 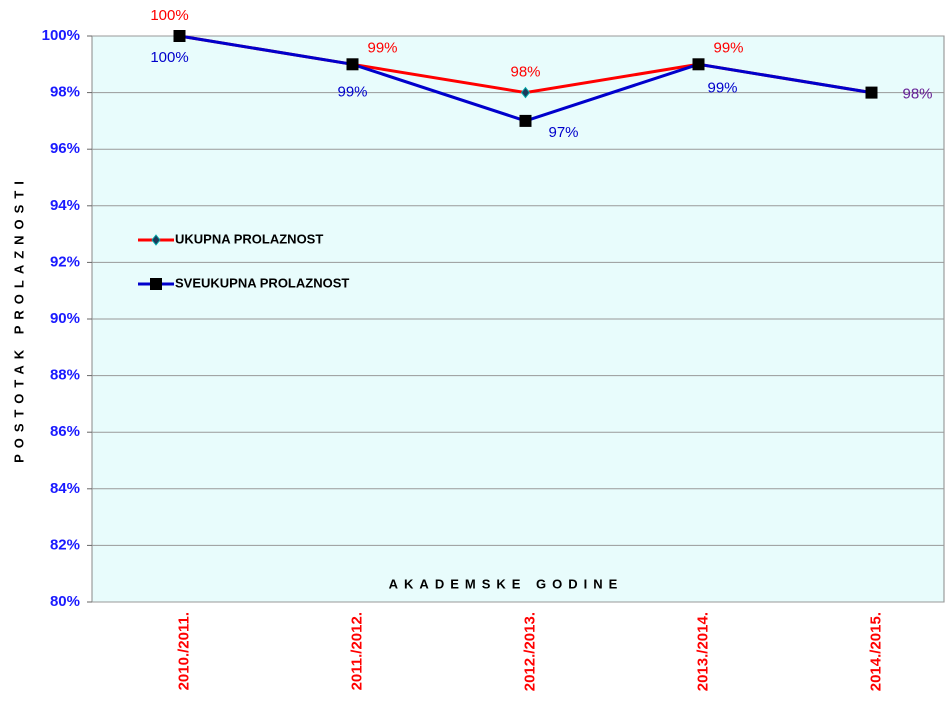 What do you see at coordinates (65, 431) in the screenshot?
I see `y-tick-label: 86%` at bounding box center [65, 431].